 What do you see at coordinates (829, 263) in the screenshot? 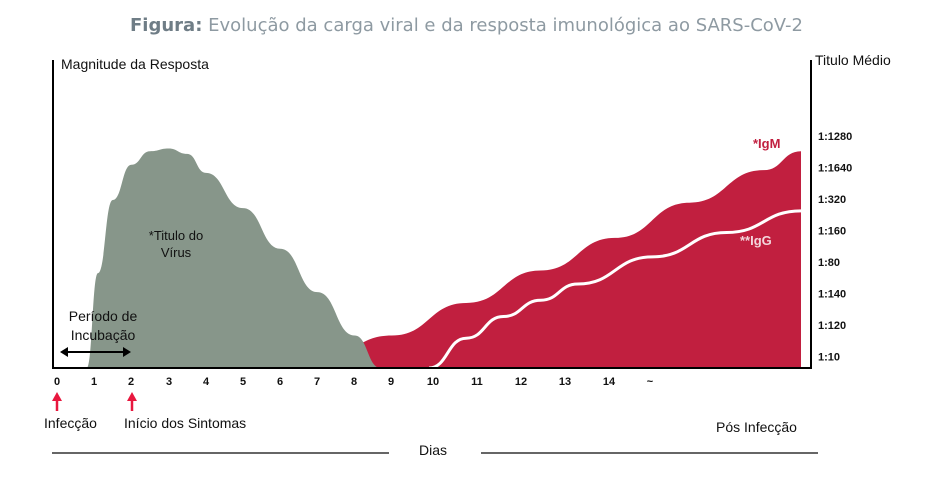
I see `y-tick-4: 1:80` at bounding box center [829, 263].